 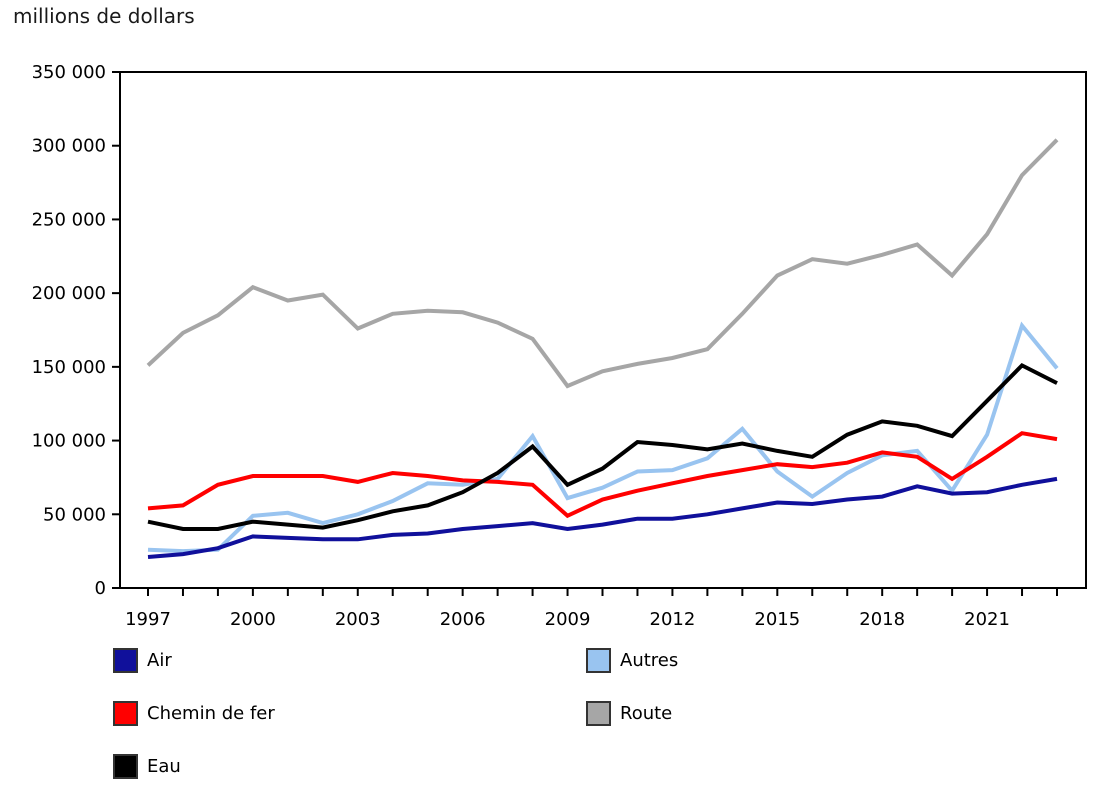 I want to click on legend-column-1: Air Chemin de fer Eau, so click(x=194, y=724).